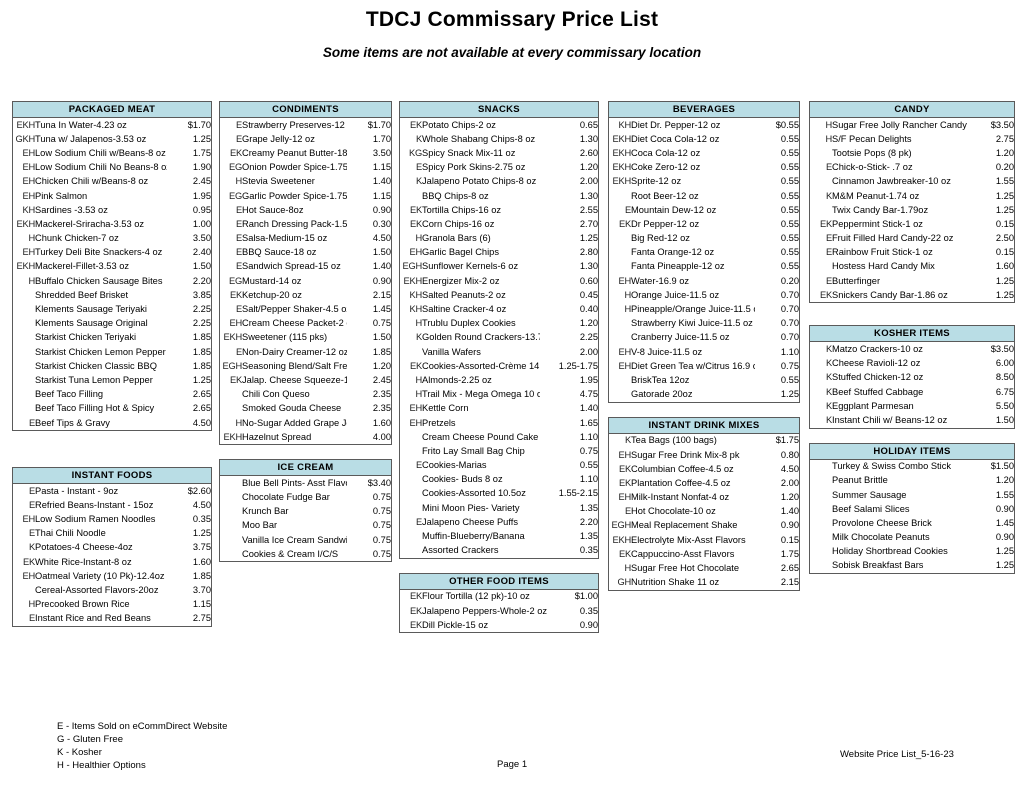 This screenshot has width=1024, height=793. I want to click on item-row: E Hot Sauce-8oz 0.90, so click(305, 210).